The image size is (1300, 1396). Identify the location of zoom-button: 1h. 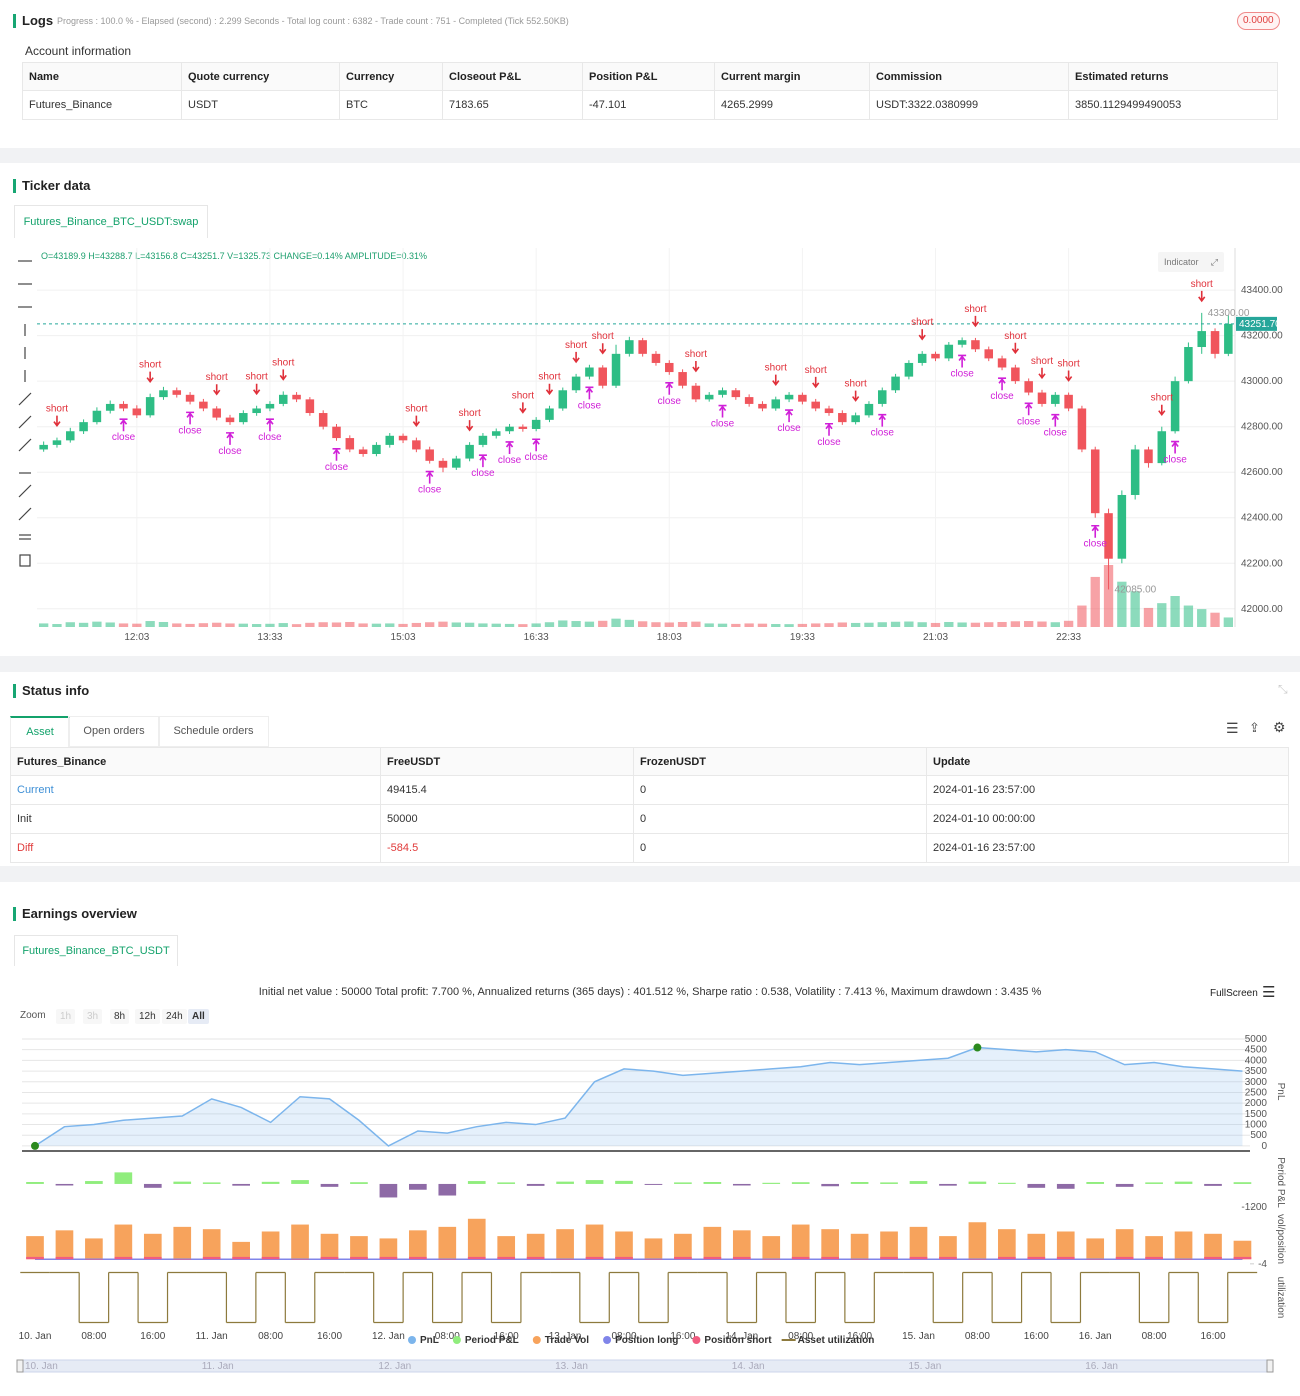
(66, 1016).